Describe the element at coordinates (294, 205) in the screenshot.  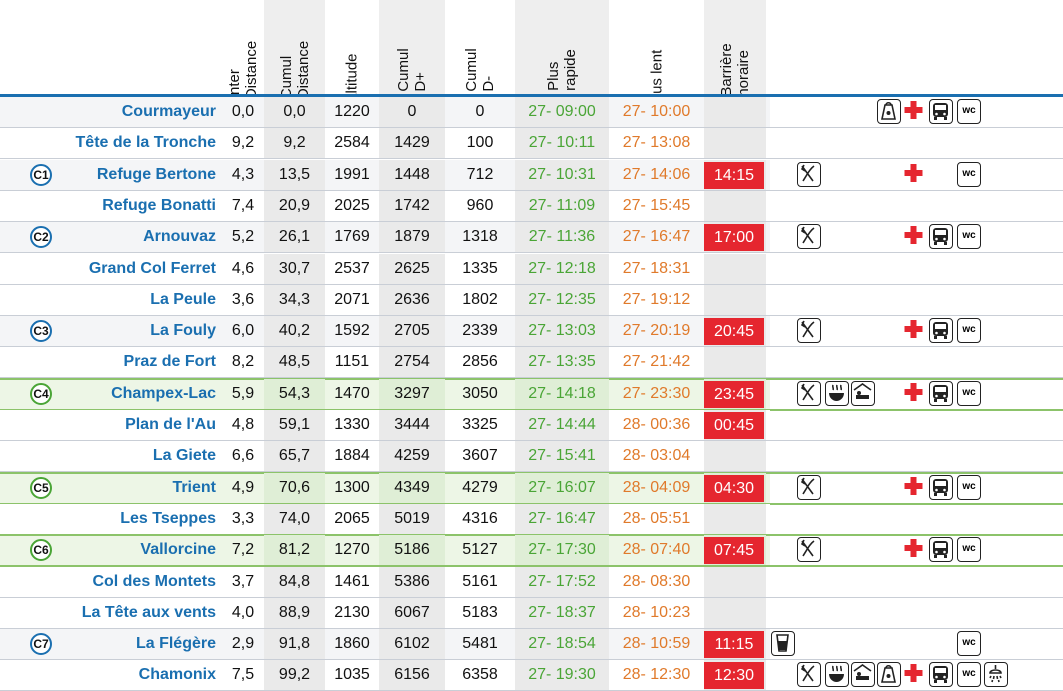
I see `cell-cumul: 20,9` at that location.